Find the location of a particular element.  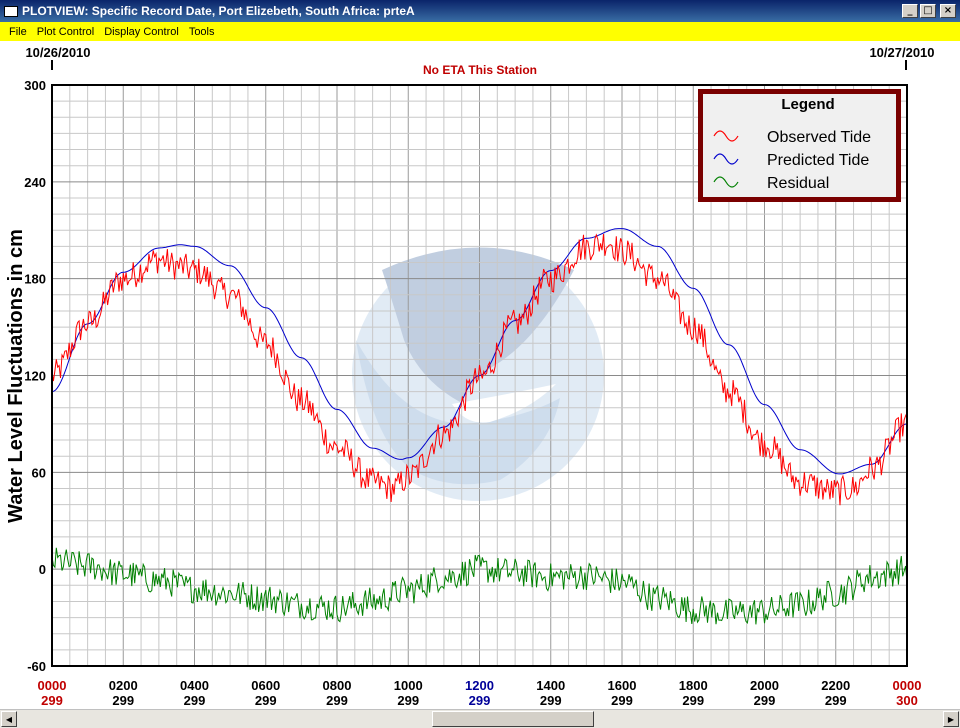

menu-display-control: Display Control is located at coordinates (141, 31).